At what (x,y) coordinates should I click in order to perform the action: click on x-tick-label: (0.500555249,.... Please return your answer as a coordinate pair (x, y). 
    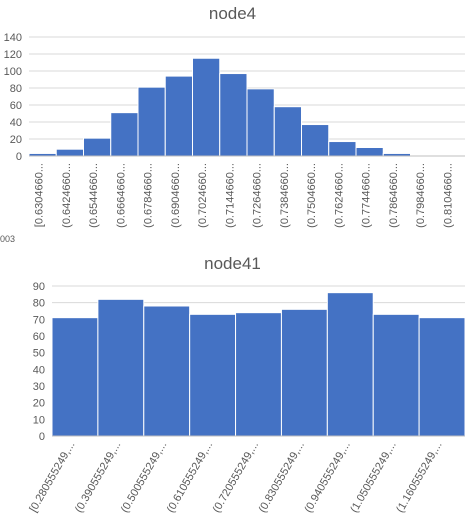
    Looking at the image, I should click on (144, 477).